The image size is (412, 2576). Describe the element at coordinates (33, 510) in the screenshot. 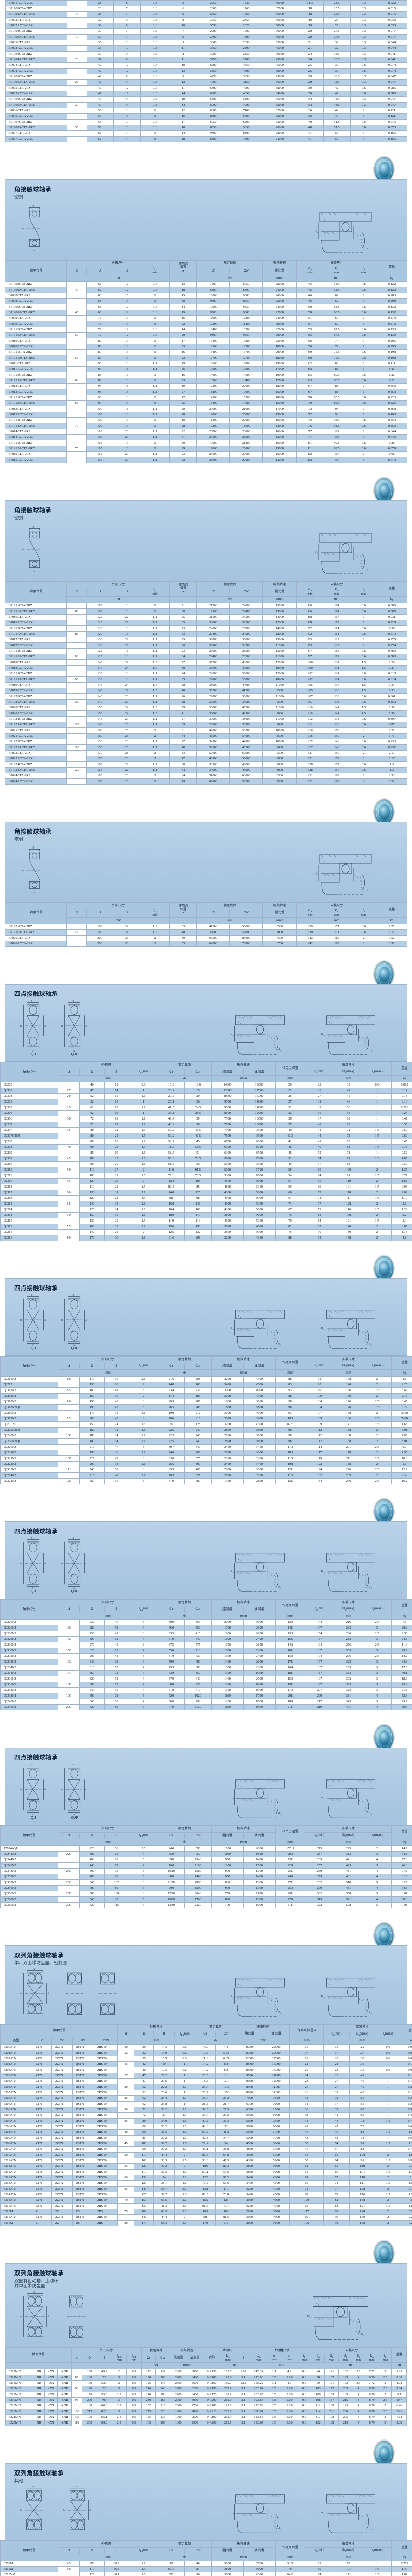

I see `section-title: 角接触球轴承` at that location.